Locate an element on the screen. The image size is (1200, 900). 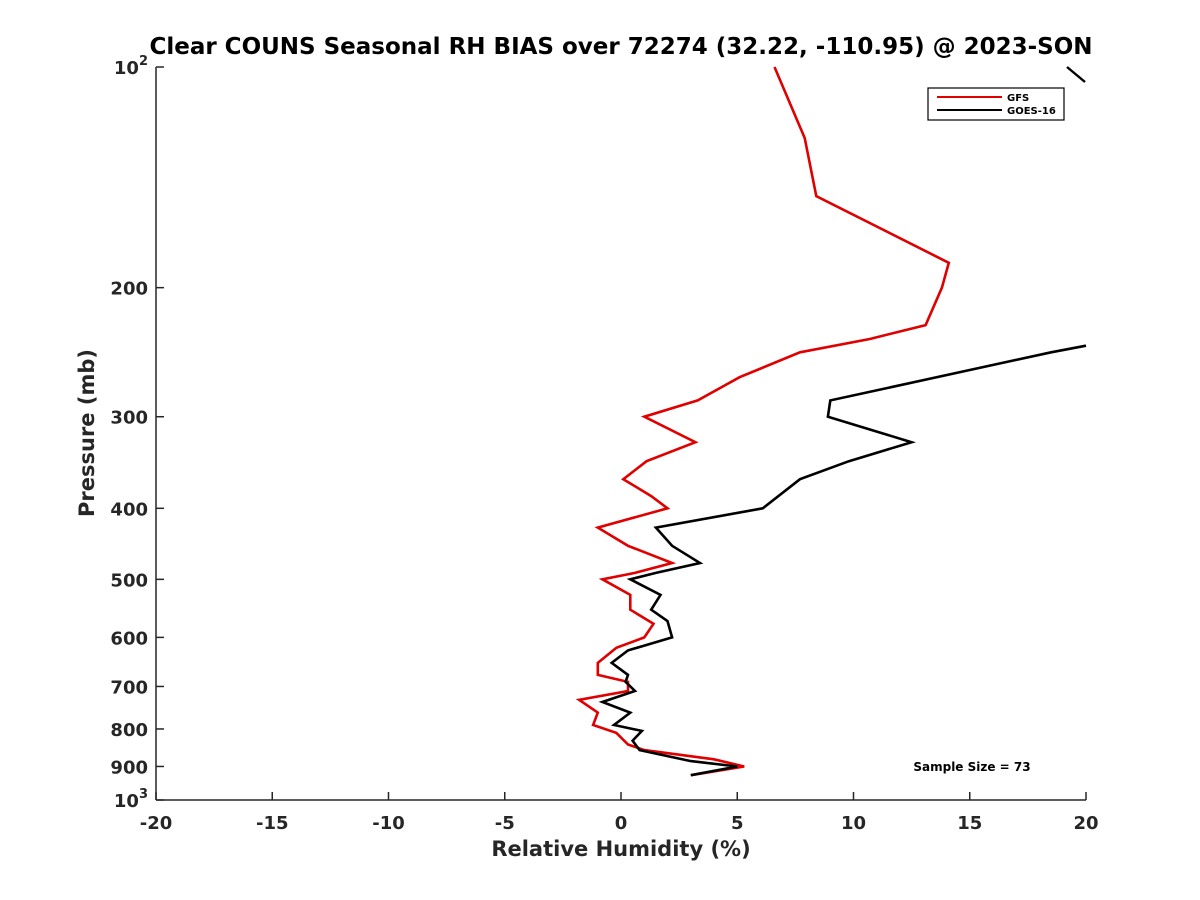
sample-size-annotation: Sample Size = 73 is located at coordinates (971, 767).